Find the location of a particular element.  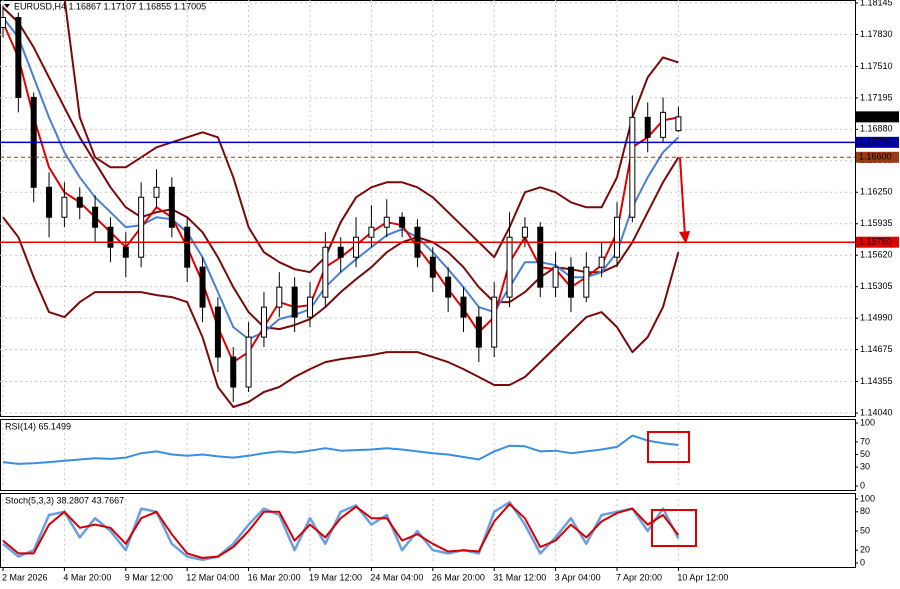

y-tick-label: 1.15305 is located at coordinates (876, 286).